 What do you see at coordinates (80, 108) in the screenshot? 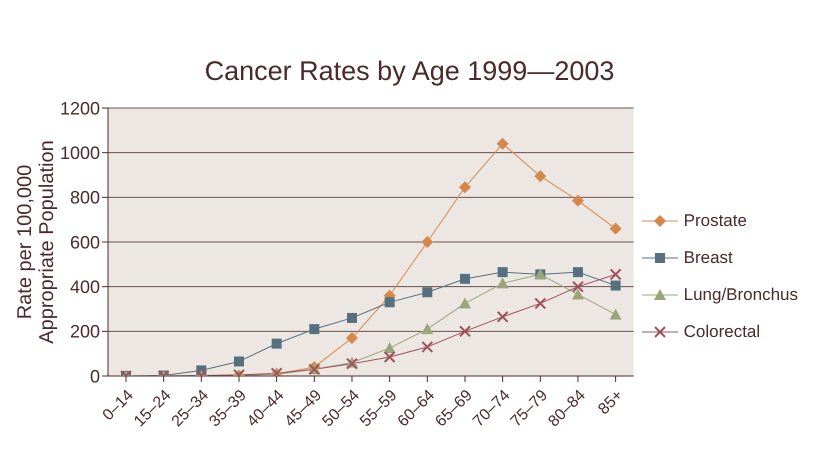
I see `y-tick-label: 1200` at bounding box center [80, 108].